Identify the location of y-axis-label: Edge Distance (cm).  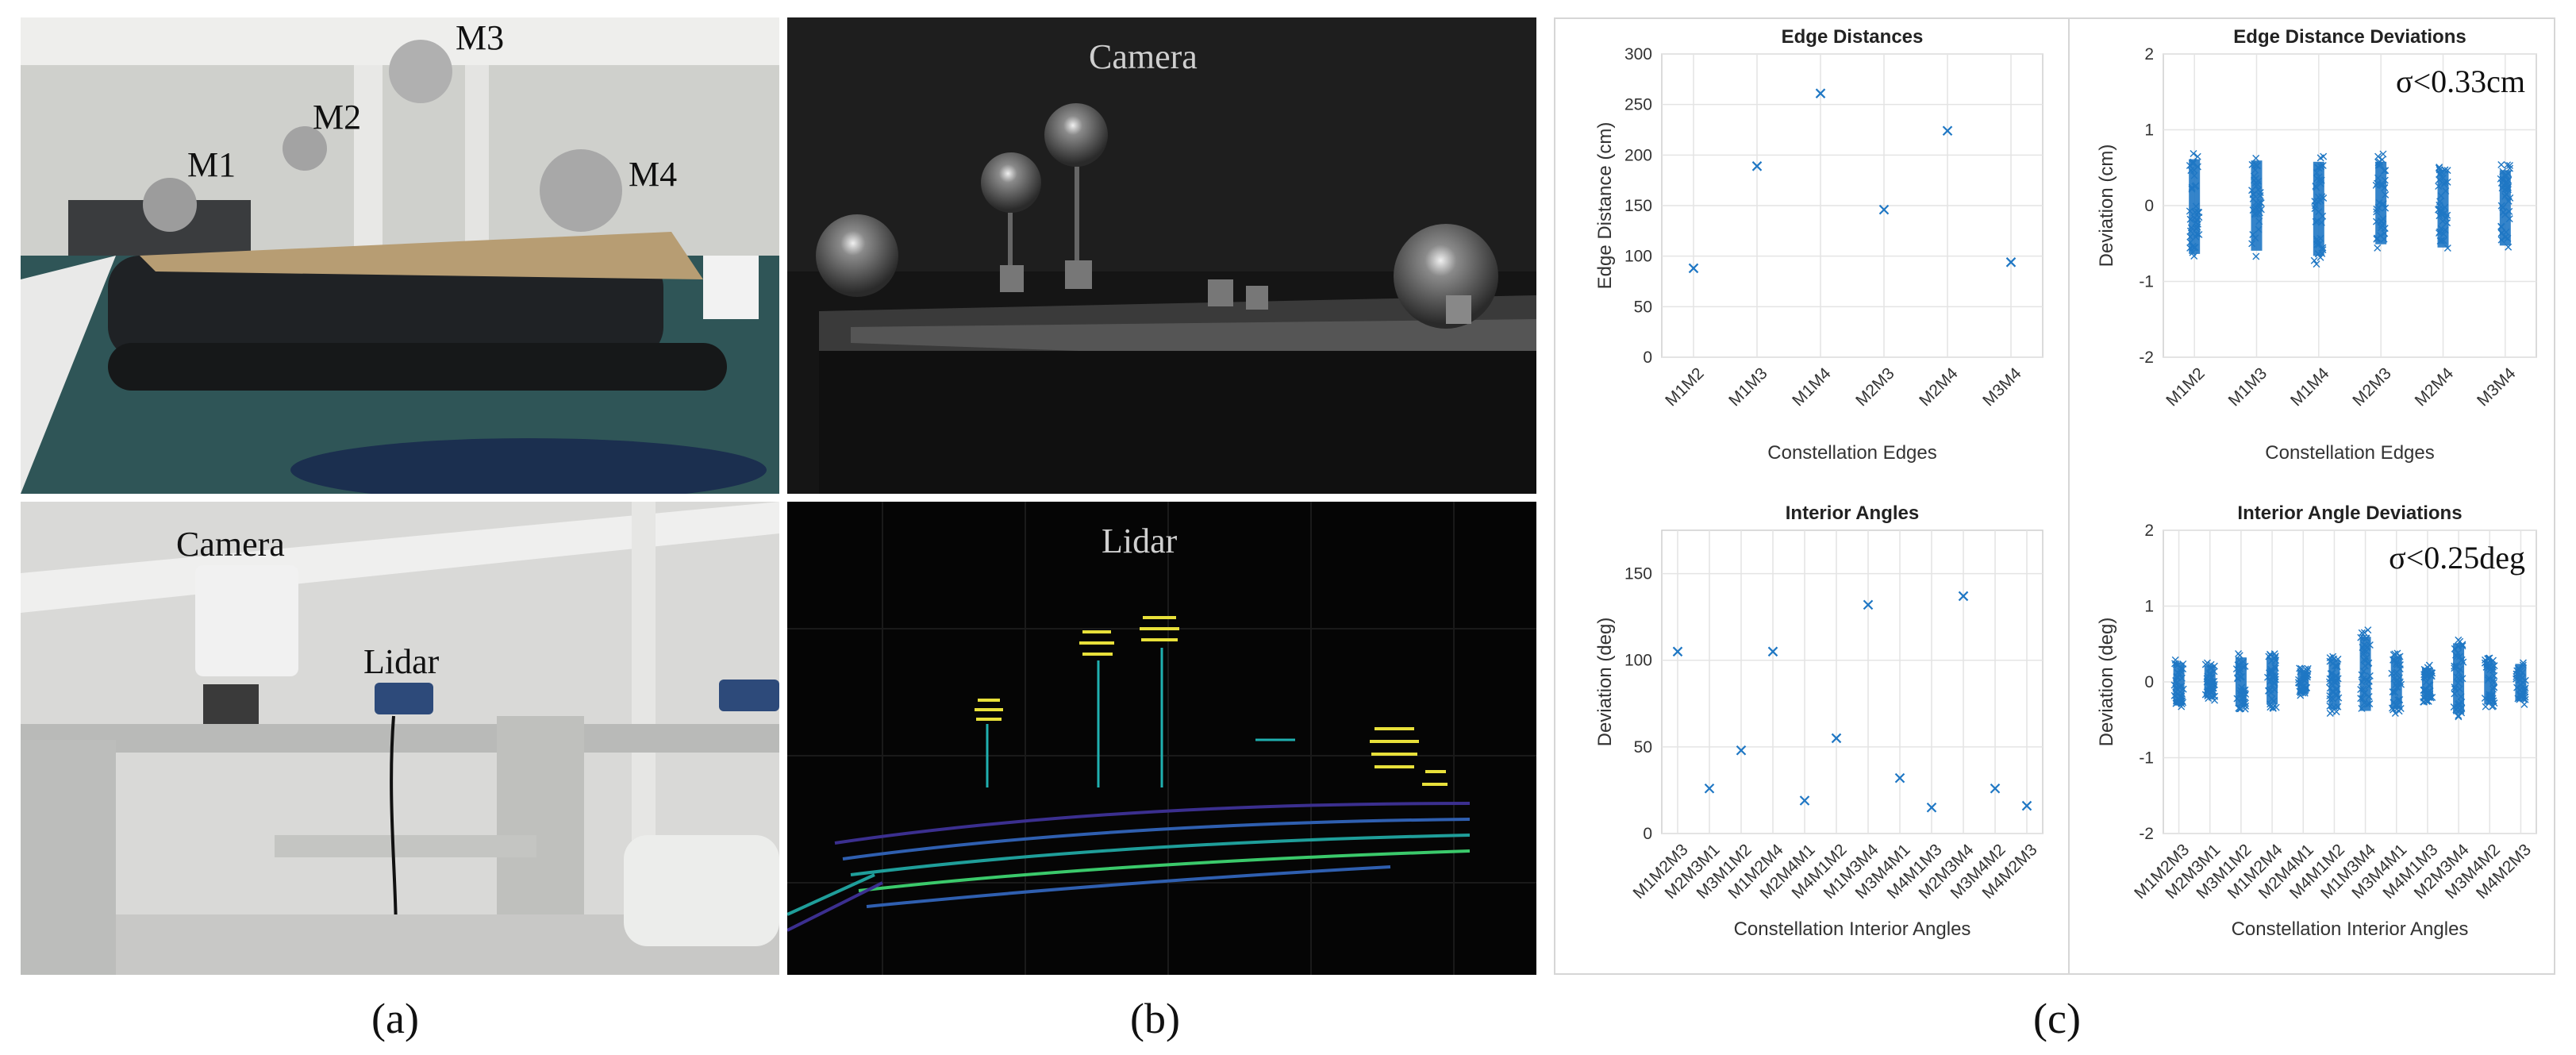
(1605, 206).